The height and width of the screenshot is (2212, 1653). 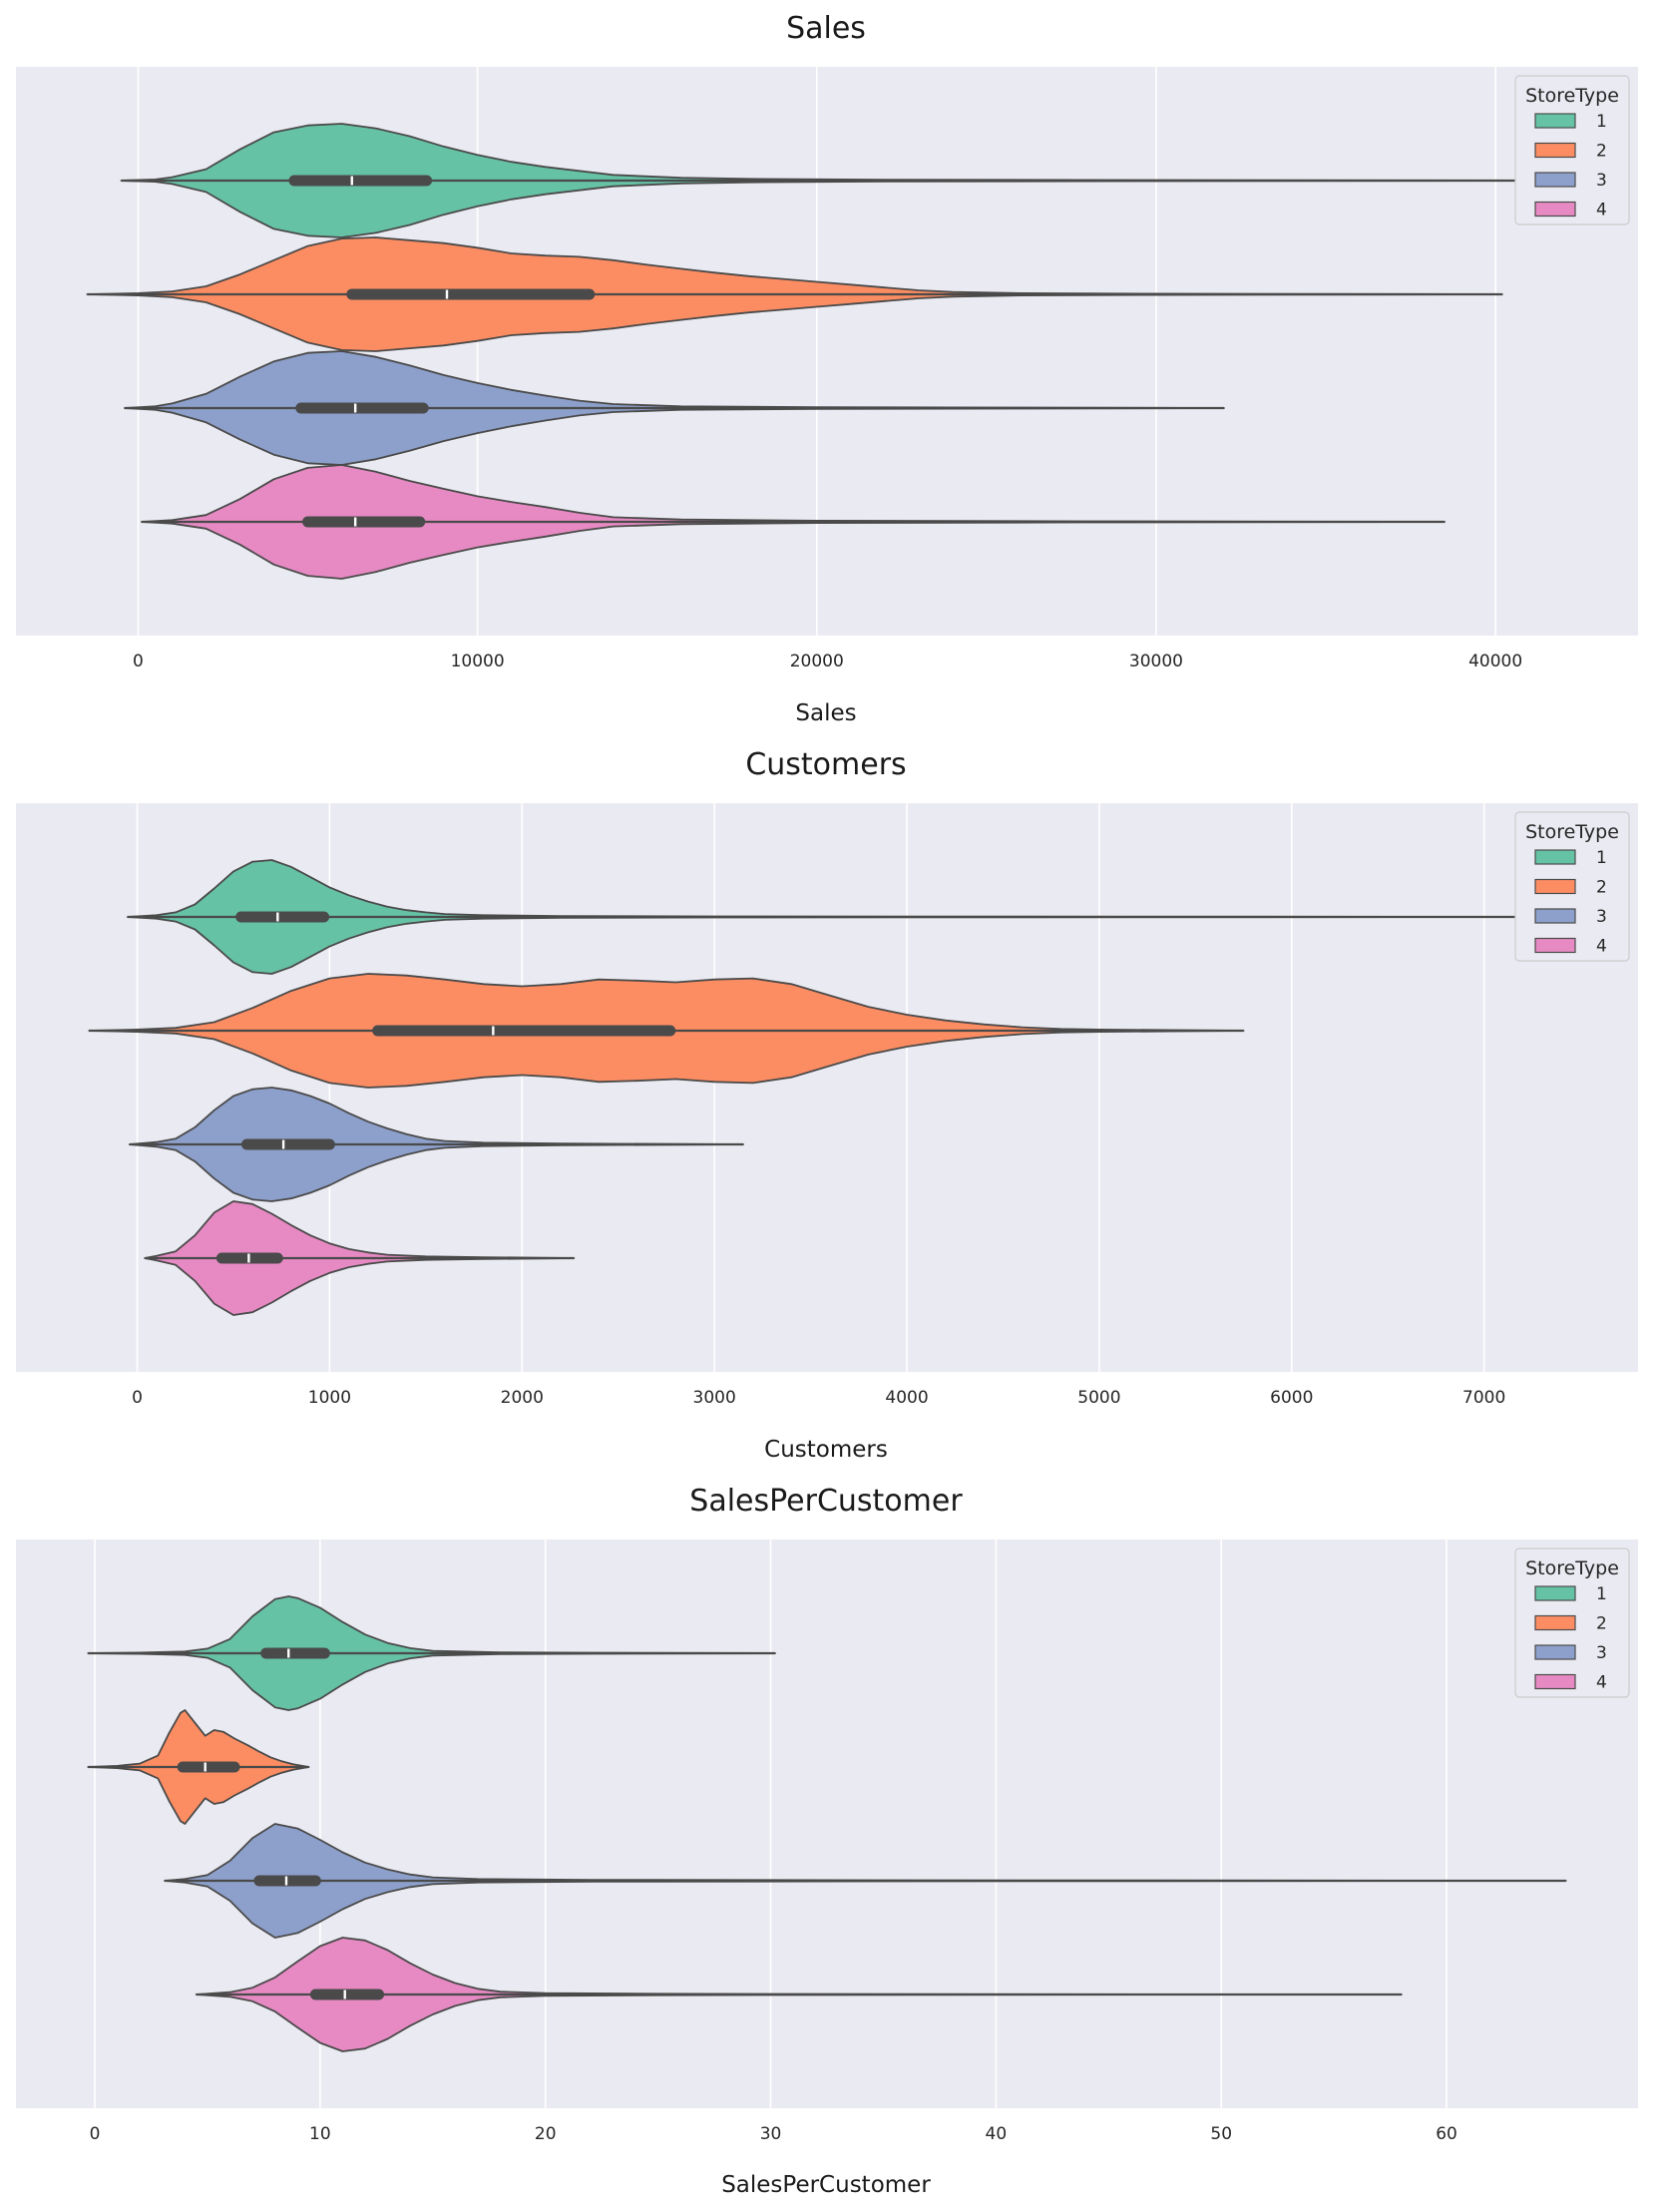 I want to click on x-tick-label: 10, so click(x=320, y=2134).